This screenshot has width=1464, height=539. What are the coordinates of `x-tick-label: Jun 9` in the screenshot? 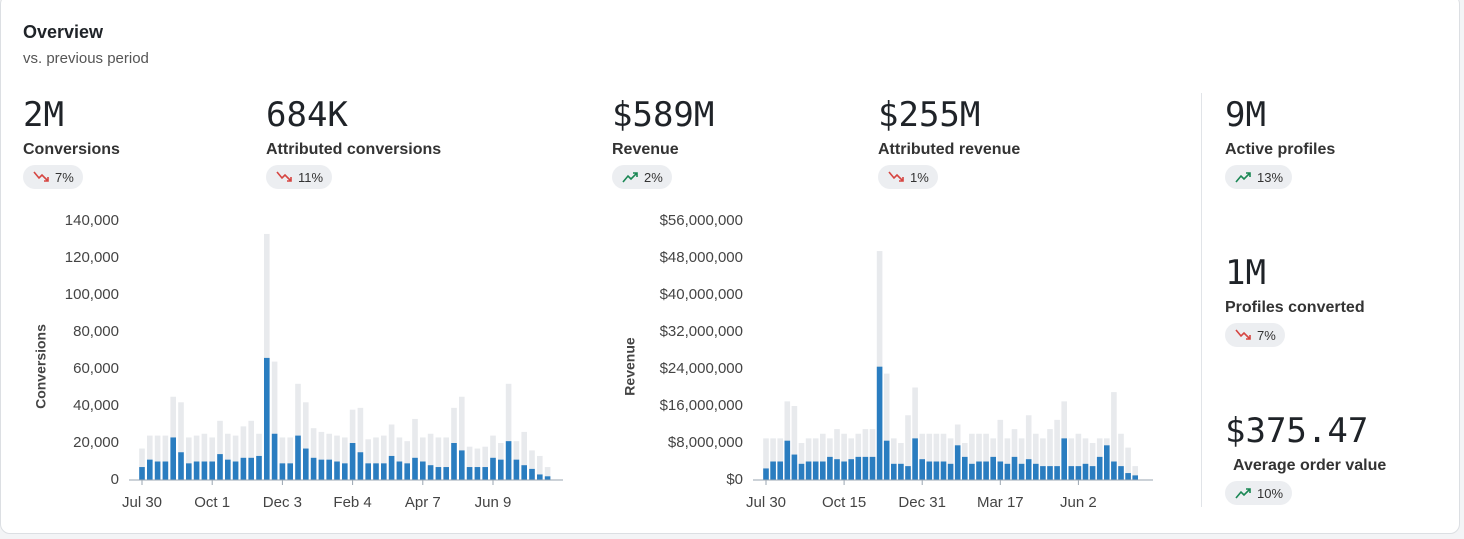 It's located at (493, 502).